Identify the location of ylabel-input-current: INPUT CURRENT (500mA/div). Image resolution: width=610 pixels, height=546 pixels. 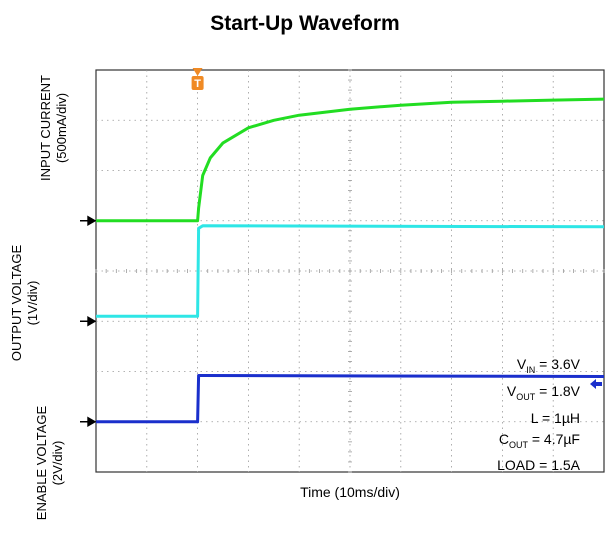
(54, 128).